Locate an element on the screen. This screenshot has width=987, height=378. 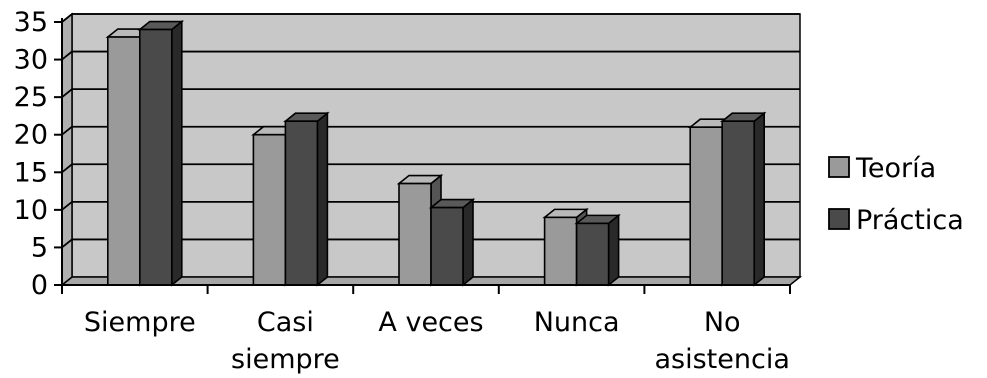
y-tick-label: 35 is located at coordinates (31, 22).